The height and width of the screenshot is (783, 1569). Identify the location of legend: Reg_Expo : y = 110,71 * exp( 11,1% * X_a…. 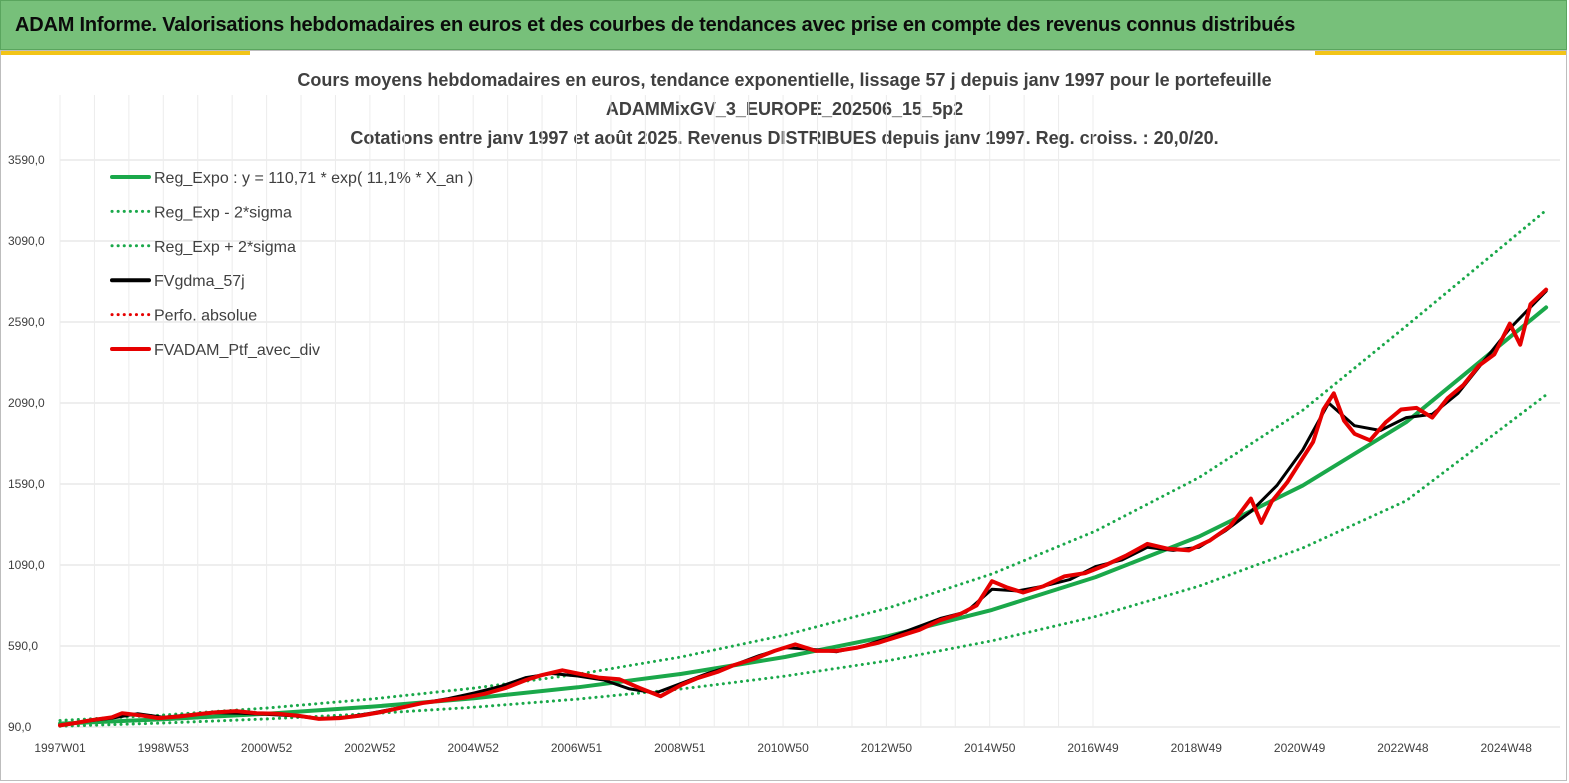
(291, 264).